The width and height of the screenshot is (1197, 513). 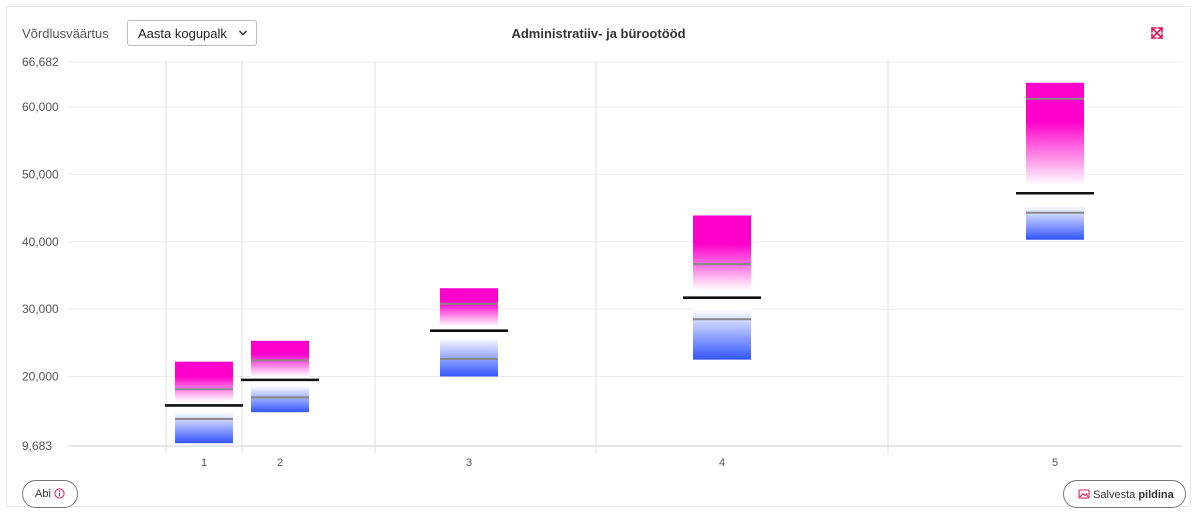 I want to click on compare-select: Aasta kogupalk, so click(x=192, y=33).